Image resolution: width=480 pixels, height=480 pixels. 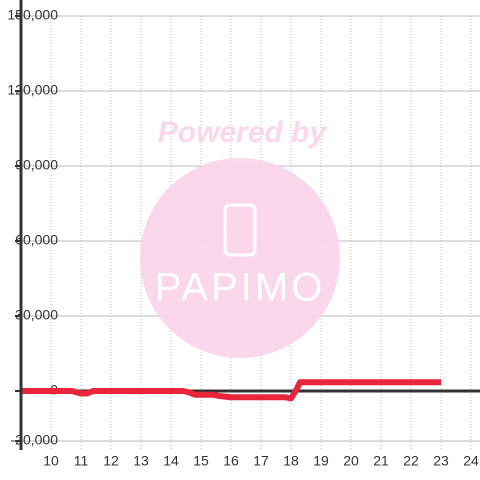 I want to click on x-tick-label: 23, so click(x=441, y=461).